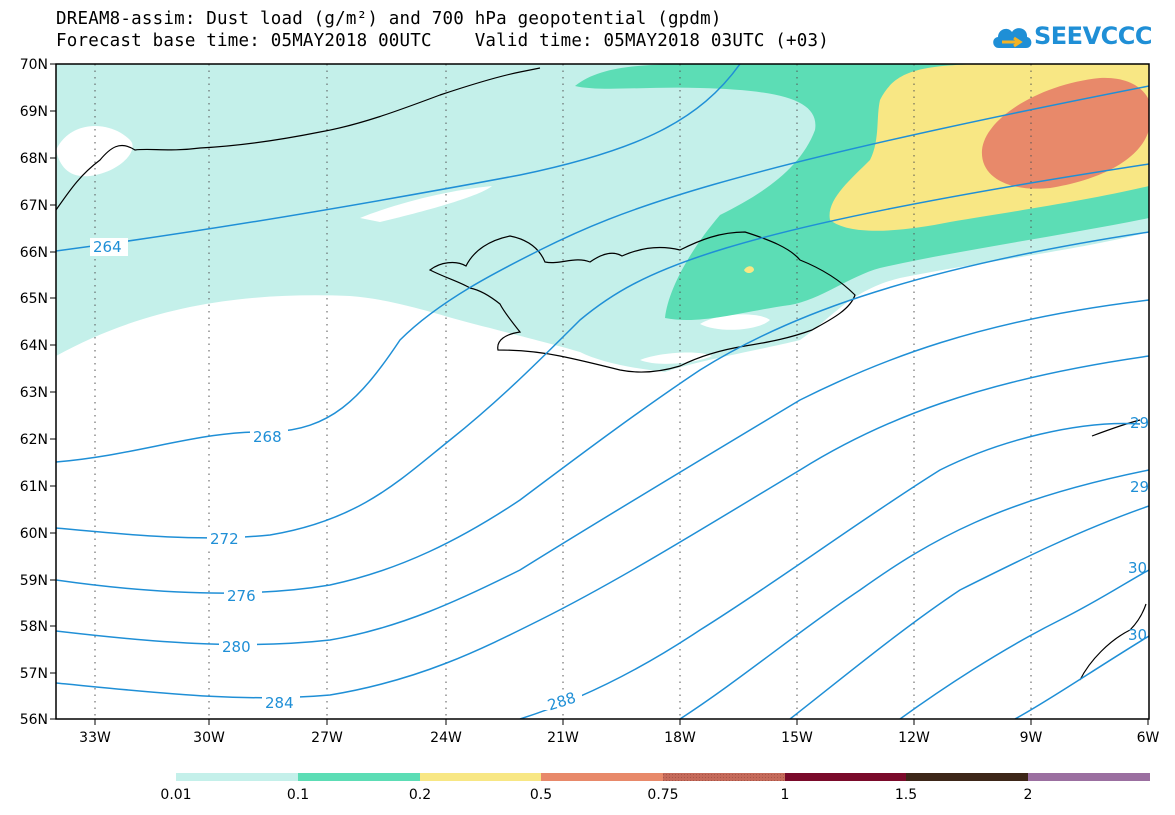 Image resolution: width=1175 pixels, height=815 pixels. Describe the element at coordinates (34, 299) in the screenshot. I see `lat-label: 65N` at that location.